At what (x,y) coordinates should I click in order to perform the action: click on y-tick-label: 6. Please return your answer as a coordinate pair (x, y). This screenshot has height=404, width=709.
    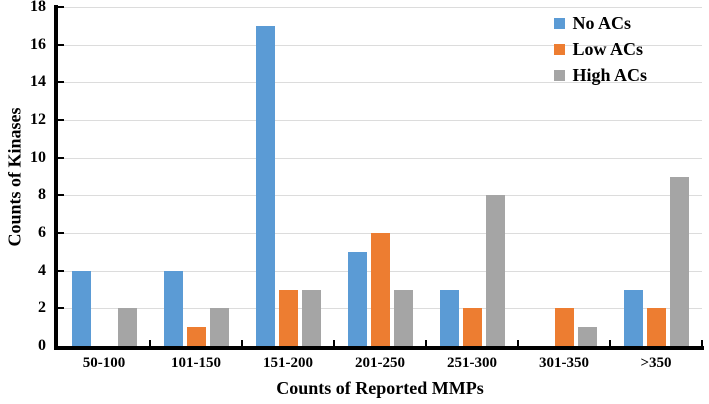
    Looking at the image, I should click on (42, 232).